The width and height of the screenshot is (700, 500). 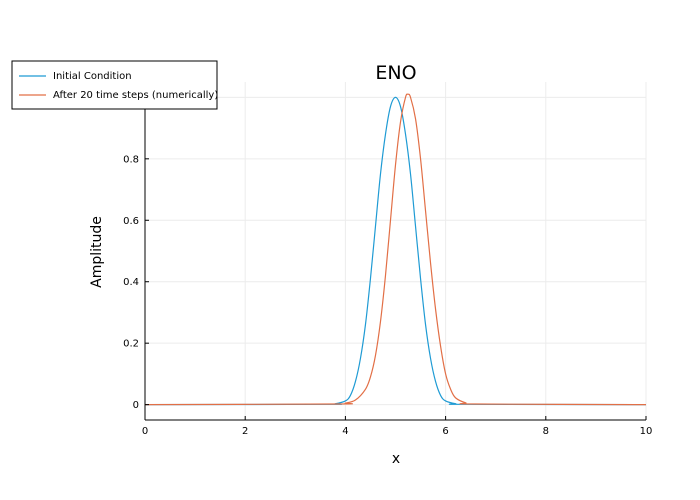 What do you see at coordinates (135, 95) in the screenshot?
I see `legend-label-after-20-steps: After 20 time steps (numerically)` at bounding box center [135, 95].